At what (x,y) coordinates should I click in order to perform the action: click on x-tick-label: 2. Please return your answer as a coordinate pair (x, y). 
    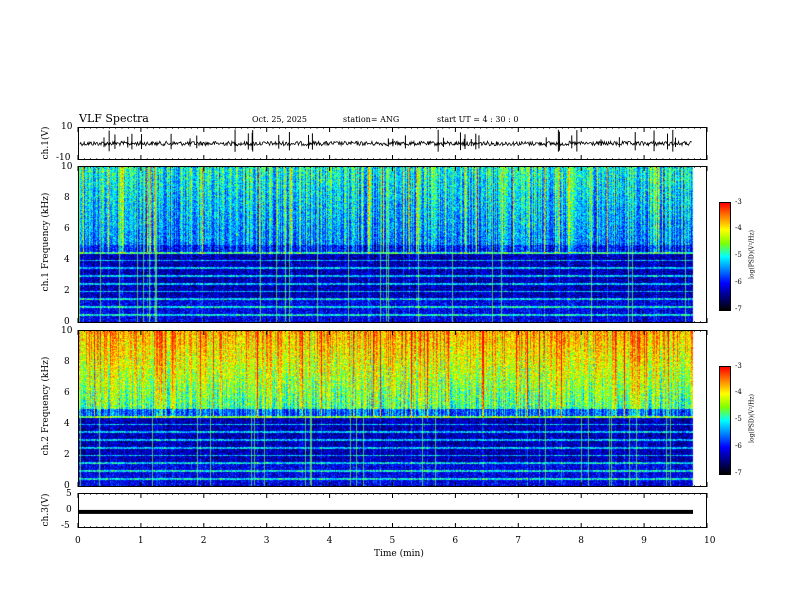
    Looking at the image, I should click on (203, 541).